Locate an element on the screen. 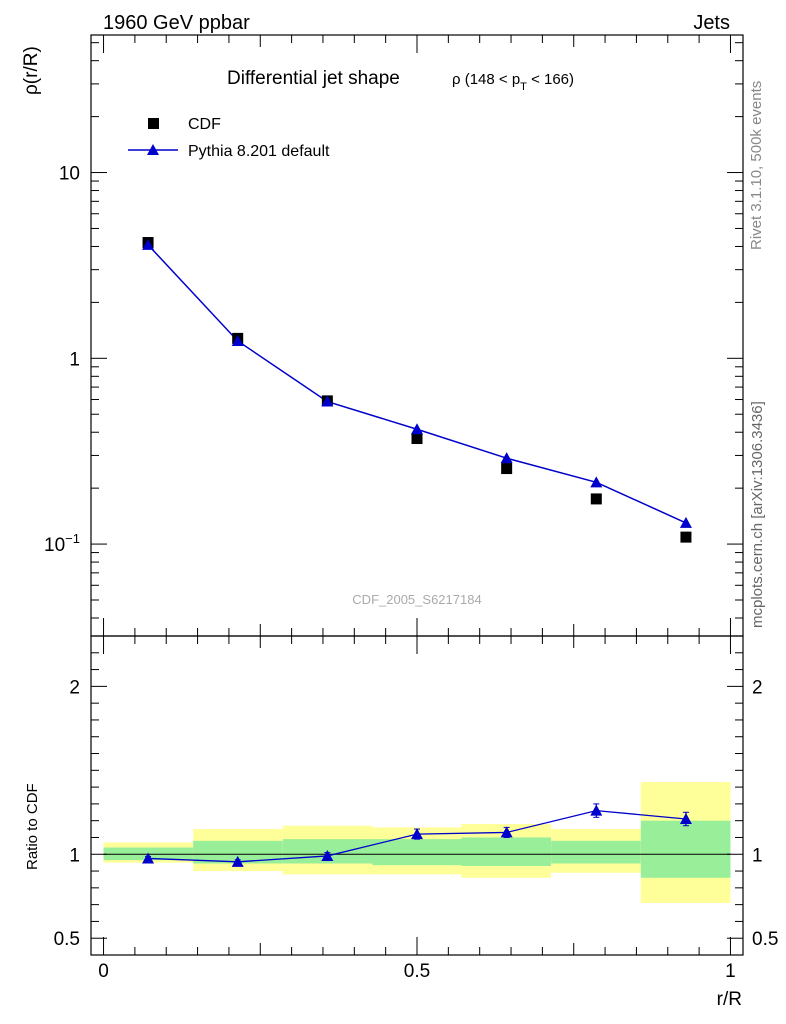 Image resolution: width=786 pixels, height=1024 pixels. plot-subtitle-index: T is located at coordinates (523, 87).